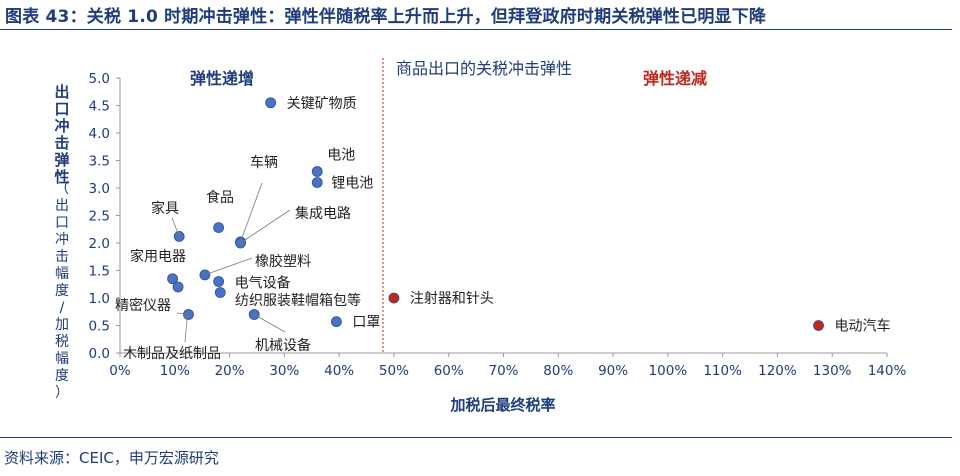  Describe the element at coordinates (99, 134) in the screenshot. I see `y-tick-label: 4.0` at that location.